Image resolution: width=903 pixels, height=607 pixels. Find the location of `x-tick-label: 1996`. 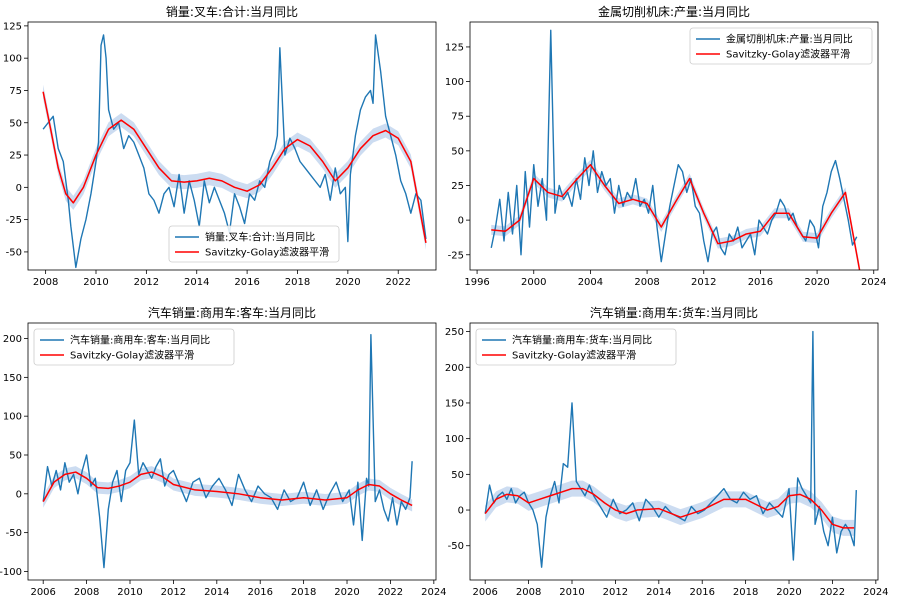

x-tick-label: 1996 is located at coordinates (476, 282).